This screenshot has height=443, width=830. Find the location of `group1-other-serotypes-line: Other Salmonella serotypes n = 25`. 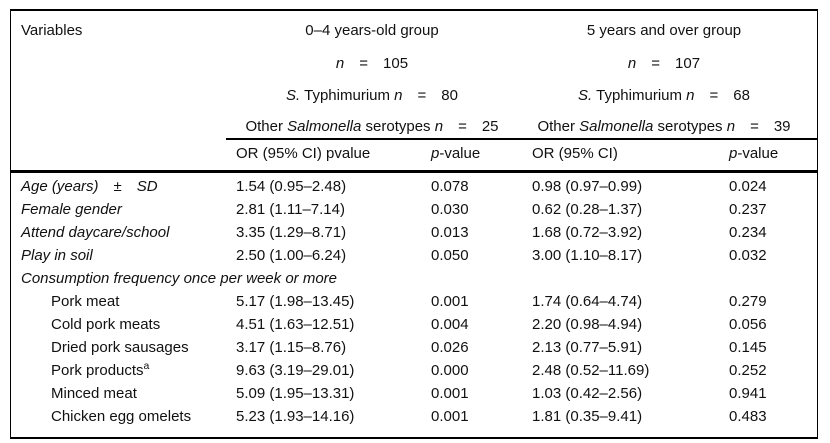

group1-other-serotypes-line: Other Salmonella serotypes n = 25 is located at coordinates (372, 127).